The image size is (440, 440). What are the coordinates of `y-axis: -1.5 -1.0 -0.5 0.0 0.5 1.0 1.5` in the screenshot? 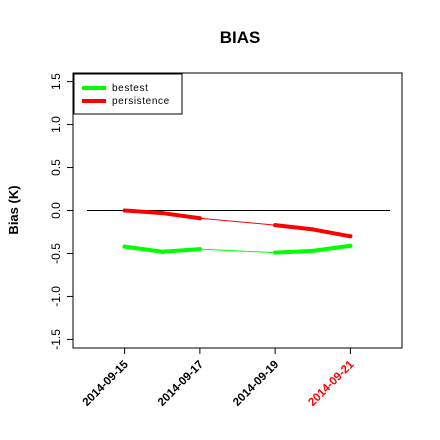 It's located at (61, 211).